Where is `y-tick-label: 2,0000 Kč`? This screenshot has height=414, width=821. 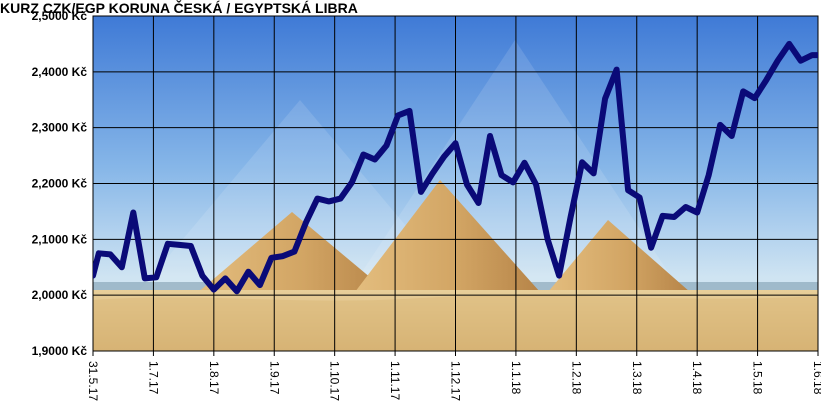
y-tick-label: 2,0000 Kč is located at coordinates (60, 295).